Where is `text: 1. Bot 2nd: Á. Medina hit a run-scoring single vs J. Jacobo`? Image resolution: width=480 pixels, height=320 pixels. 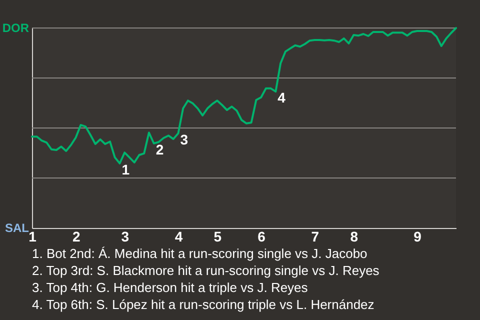
text: 1. Bot 2nd: Á. Medina hit a run-scoring single vs J. Jacobo is located at coordinates (200, 253).